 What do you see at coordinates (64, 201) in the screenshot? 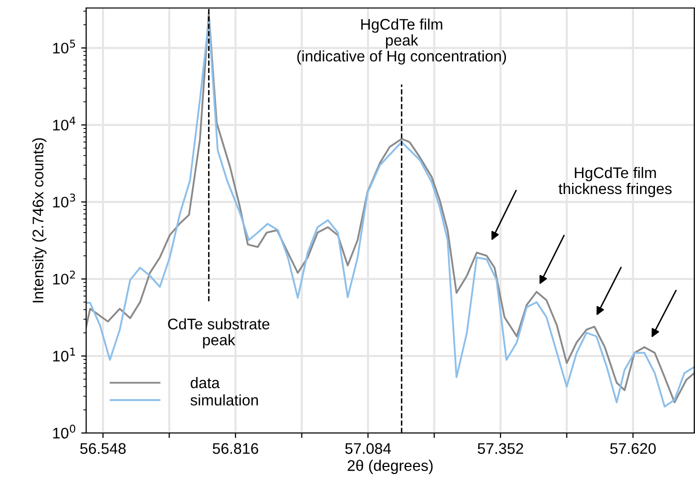
I see `y-tick-label: 10$^{3}$` at bounding box center [64, 201].